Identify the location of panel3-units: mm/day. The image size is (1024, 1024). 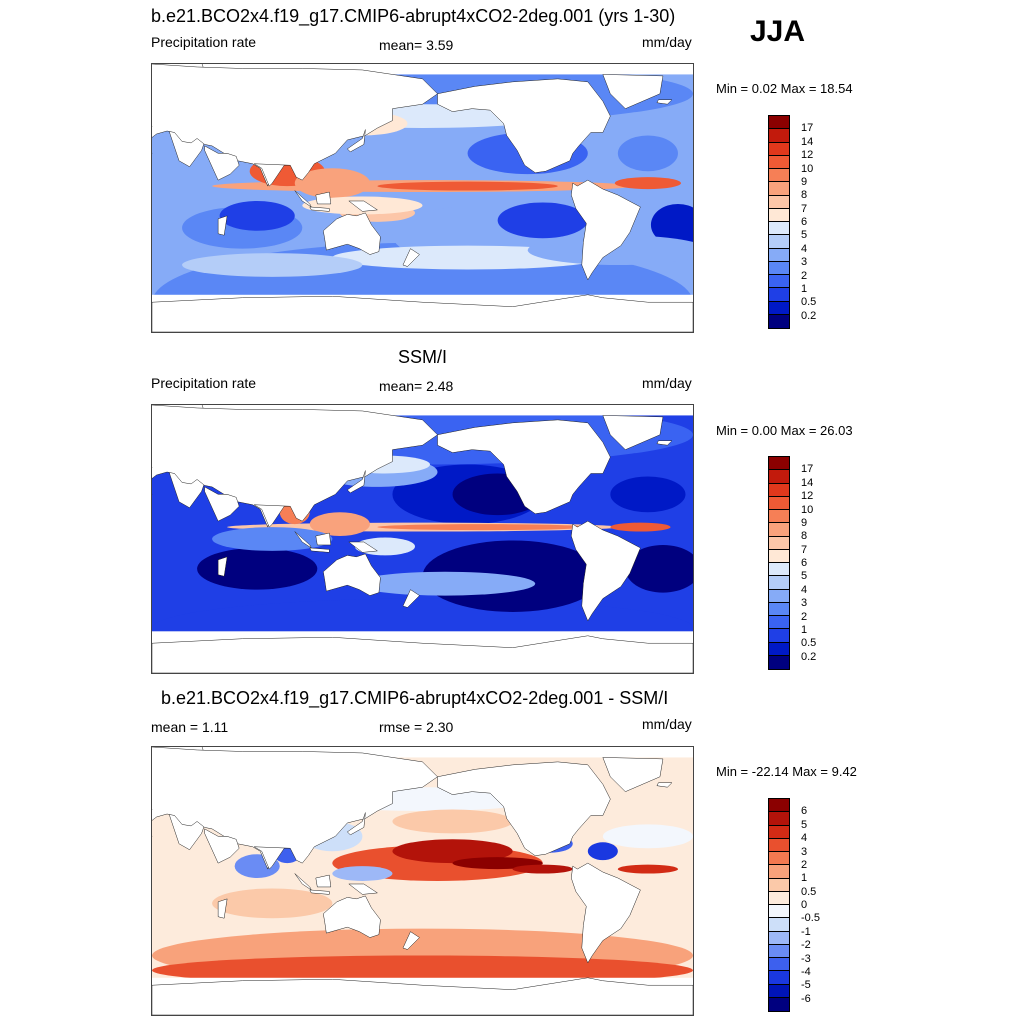
(667, 724).